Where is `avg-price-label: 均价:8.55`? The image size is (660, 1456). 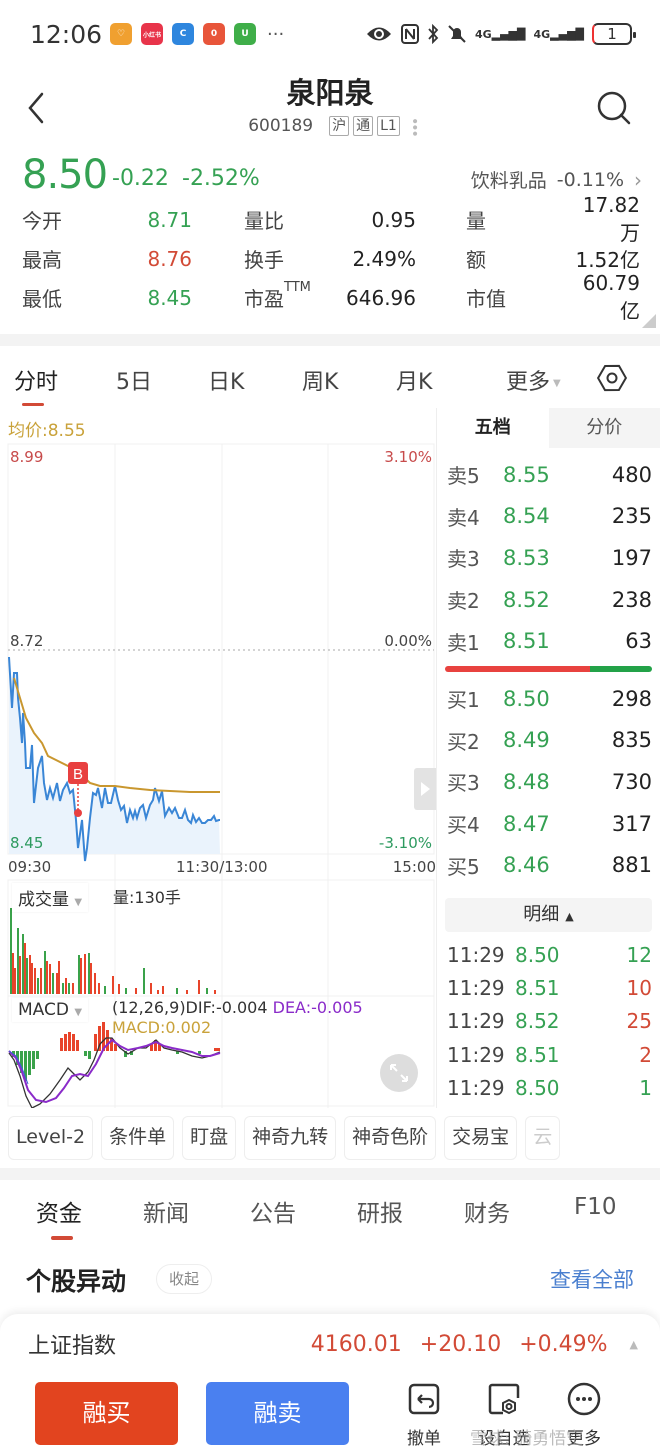
avg-price-label: 均价:8.55 is located at coordinates (47, 431).